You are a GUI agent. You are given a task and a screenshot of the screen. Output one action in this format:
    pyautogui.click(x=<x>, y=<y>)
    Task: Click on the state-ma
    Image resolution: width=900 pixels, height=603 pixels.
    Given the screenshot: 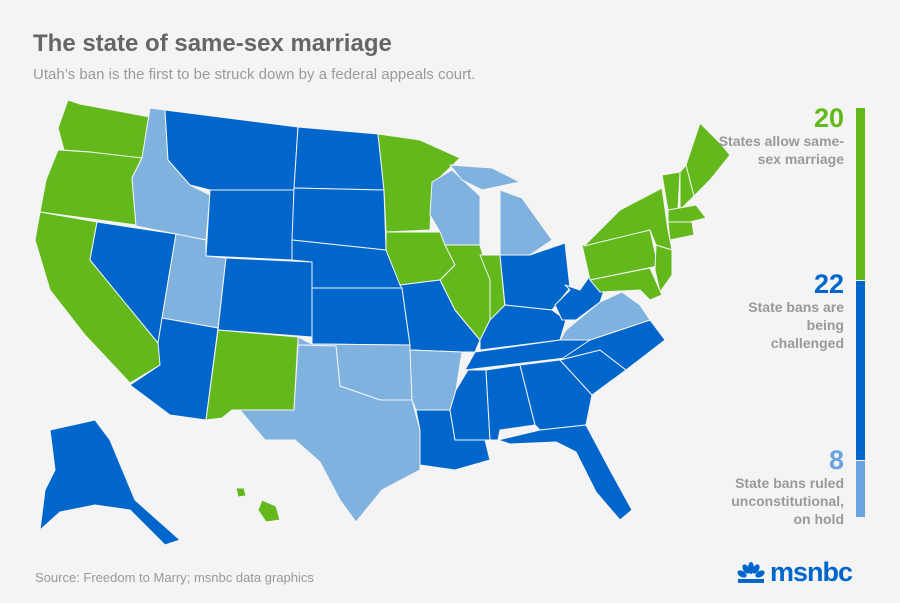 What is the action you would take?
    pyautogui.click(x=687, y=213)
    